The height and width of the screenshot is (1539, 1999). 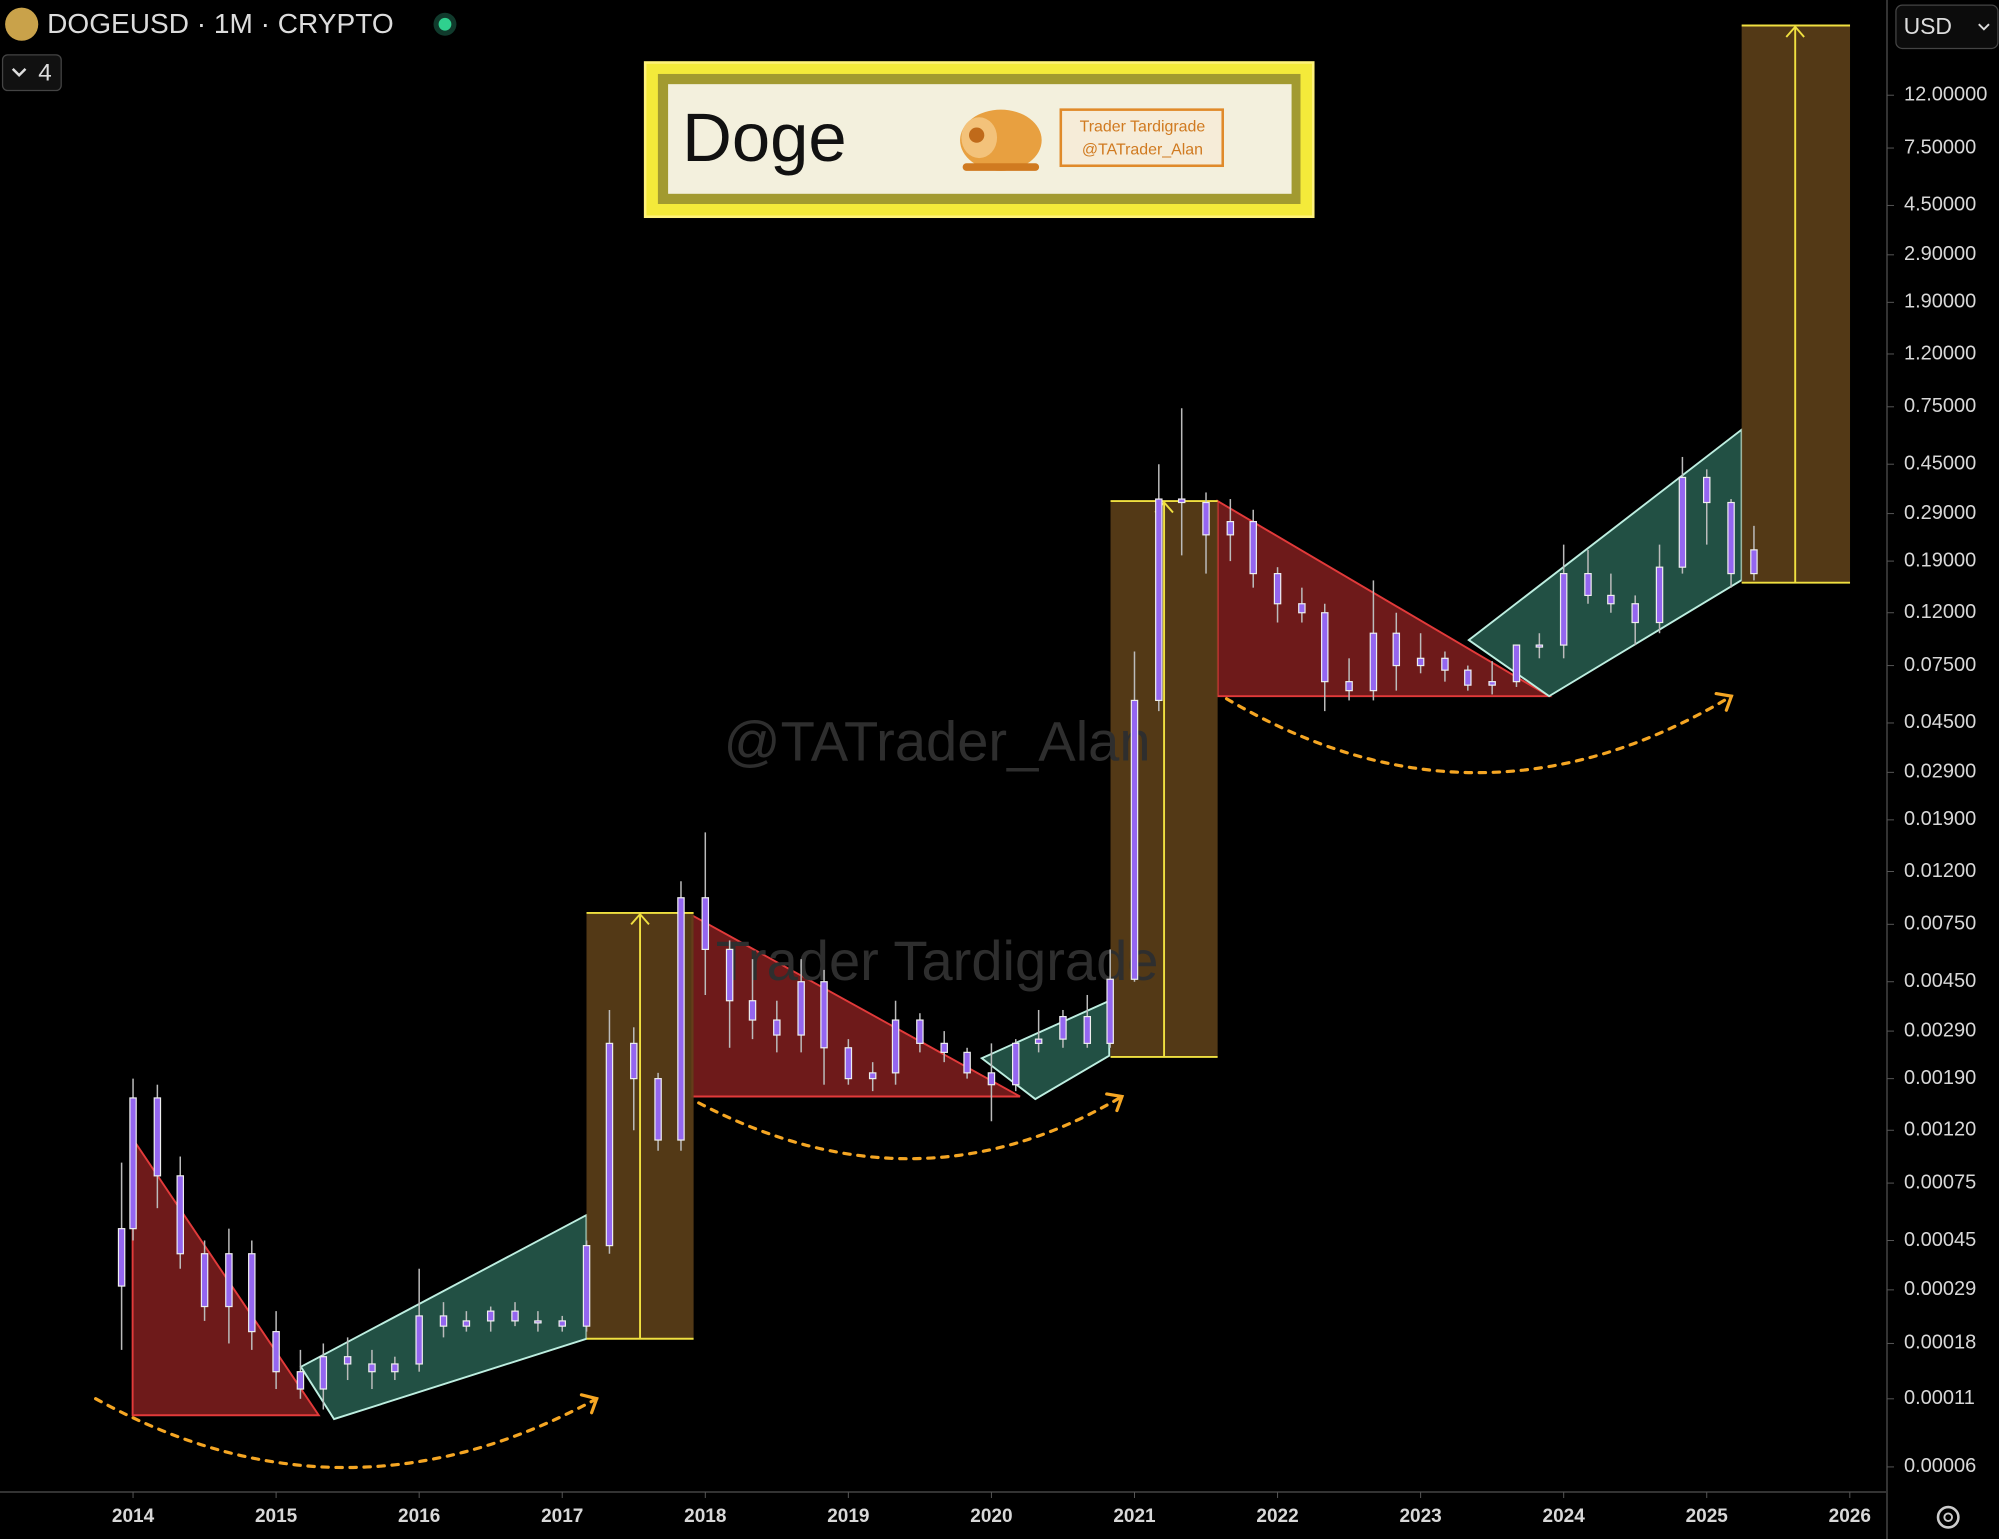 What do you see at coordinates (1001, 140) in the screenshot?
I see `logo-icon` at bounding box center [1001, 140].